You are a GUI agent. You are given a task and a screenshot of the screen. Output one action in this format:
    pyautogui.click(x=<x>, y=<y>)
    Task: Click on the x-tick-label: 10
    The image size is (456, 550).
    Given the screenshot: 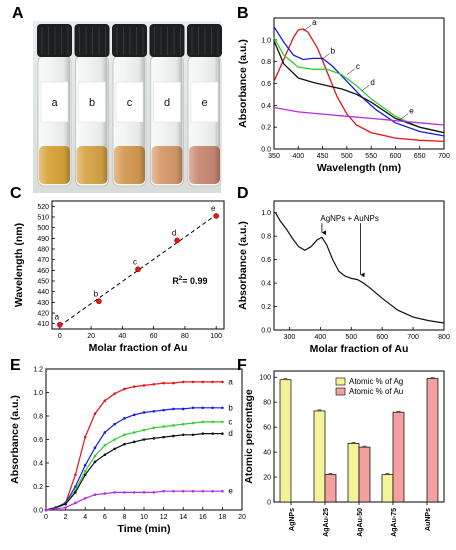 What is the action you would take?
    pyautogui.click(x=144, y=517)
    